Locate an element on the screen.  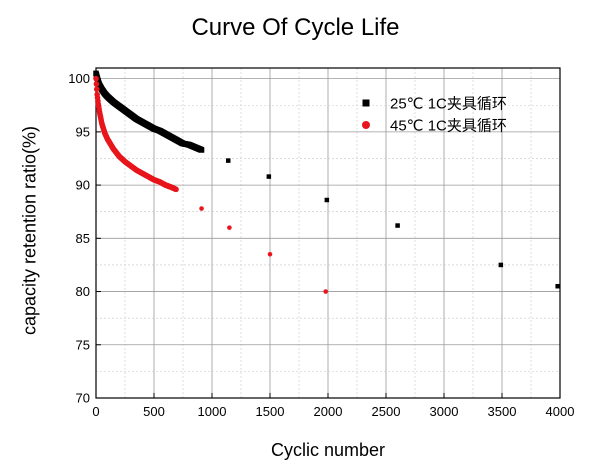
y-tick-label: 90 is located at coordinates (83, 185).